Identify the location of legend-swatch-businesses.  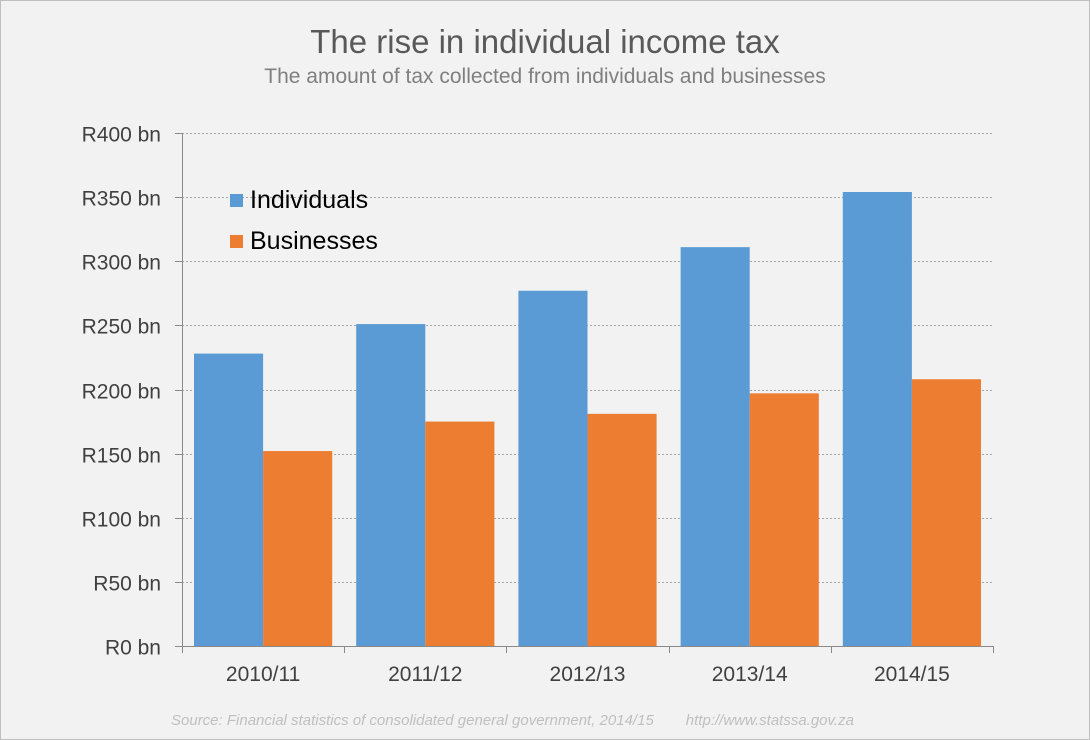
(236, 241).